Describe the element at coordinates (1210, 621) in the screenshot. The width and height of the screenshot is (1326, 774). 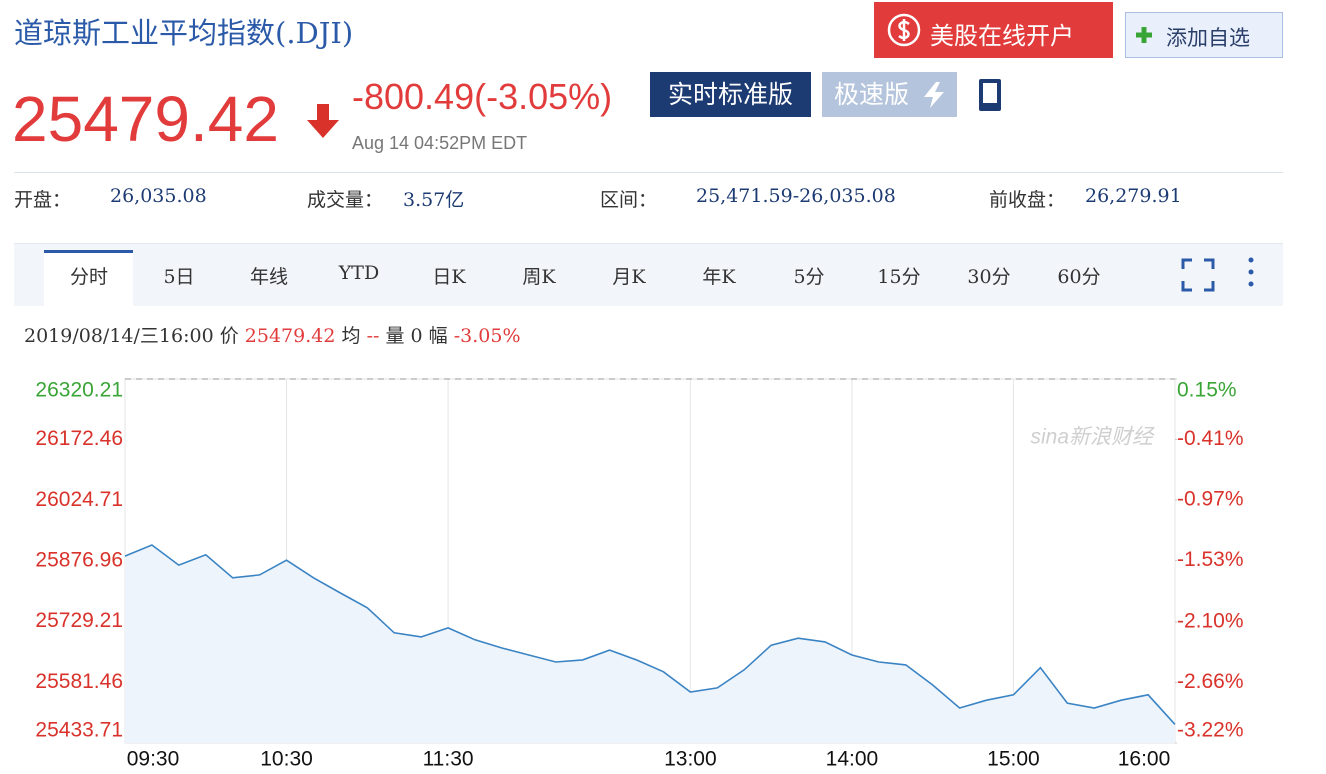
I see `y2-tick-label: -2.10%` at that location.